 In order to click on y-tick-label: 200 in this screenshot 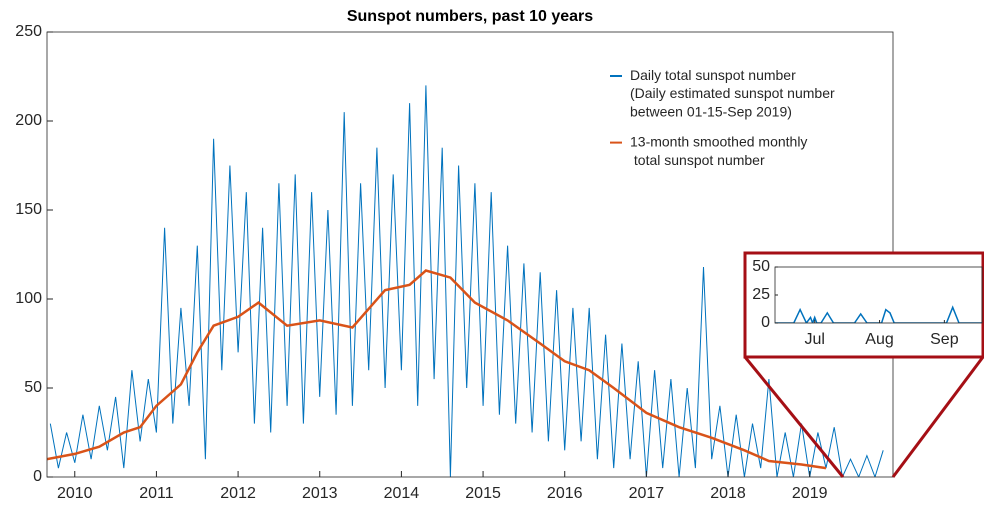, I will do `click(28, 120)`.